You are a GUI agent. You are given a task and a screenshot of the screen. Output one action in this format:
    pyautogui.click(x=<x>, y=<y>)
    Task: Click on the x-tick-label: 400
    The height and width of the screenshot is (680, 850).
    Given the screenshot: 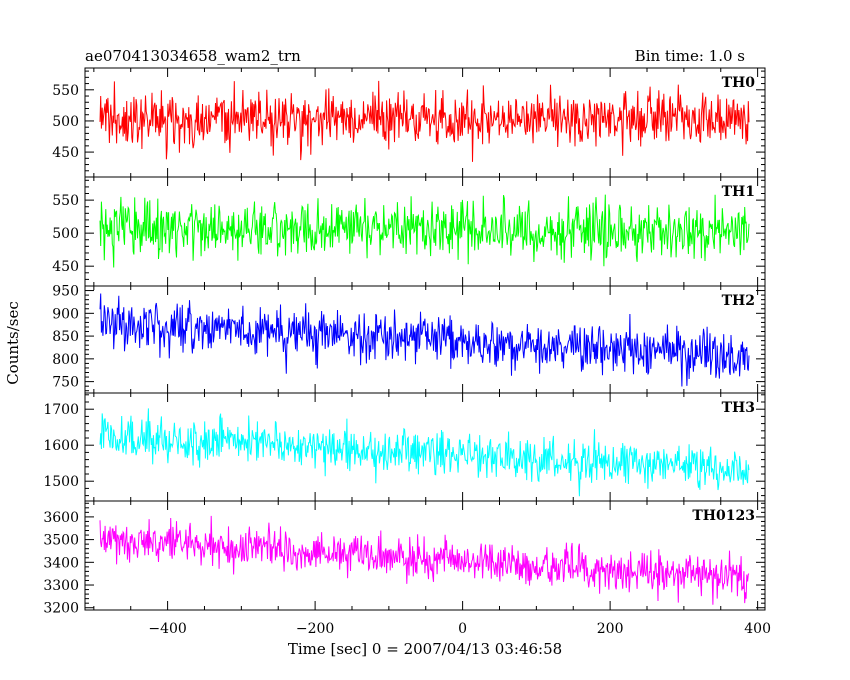 What is the action you would take?
    pyautogui.click(x=757, y=629)
    